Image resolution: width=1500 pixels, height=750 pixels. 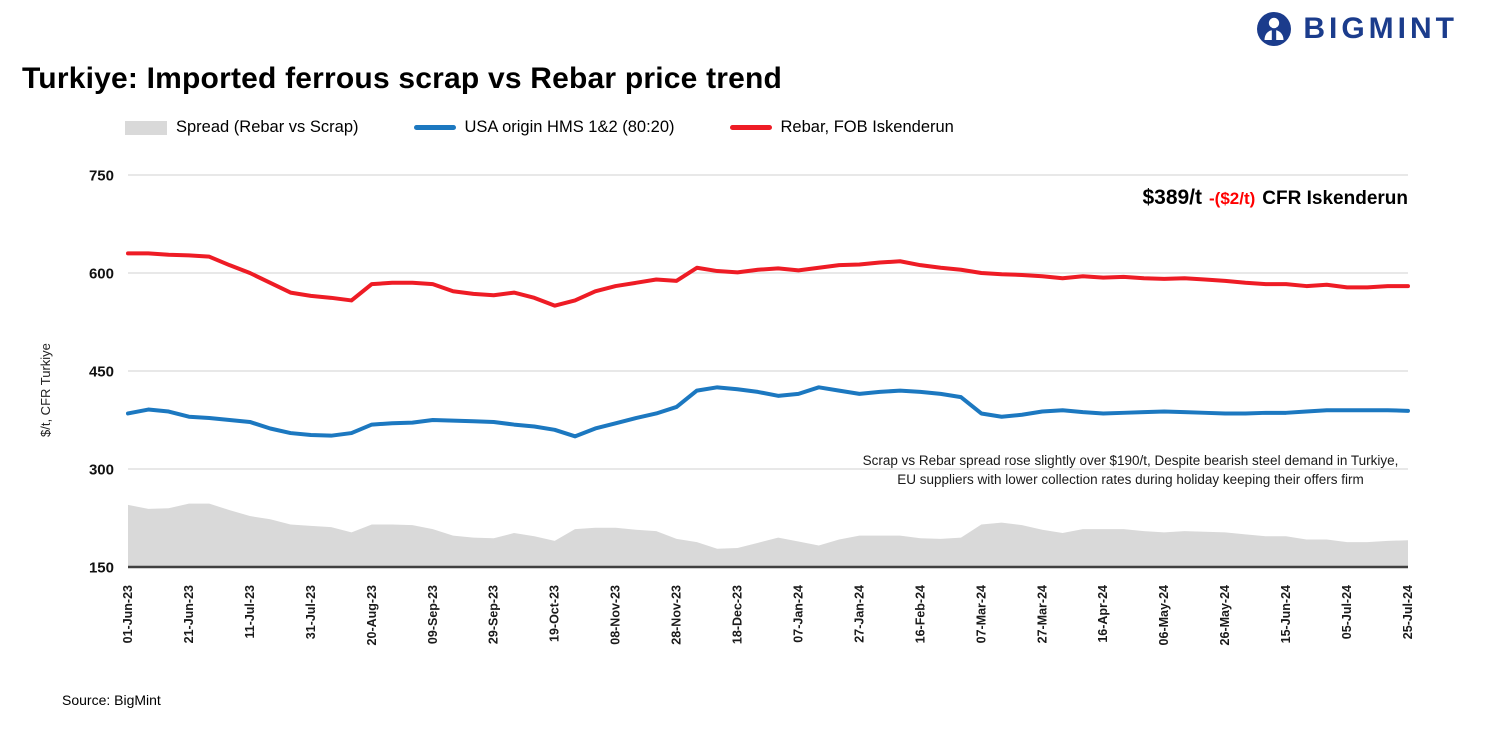 I want to click on y-axis-title: $/t, CFR Turkiye, so click(x=45, y=390).